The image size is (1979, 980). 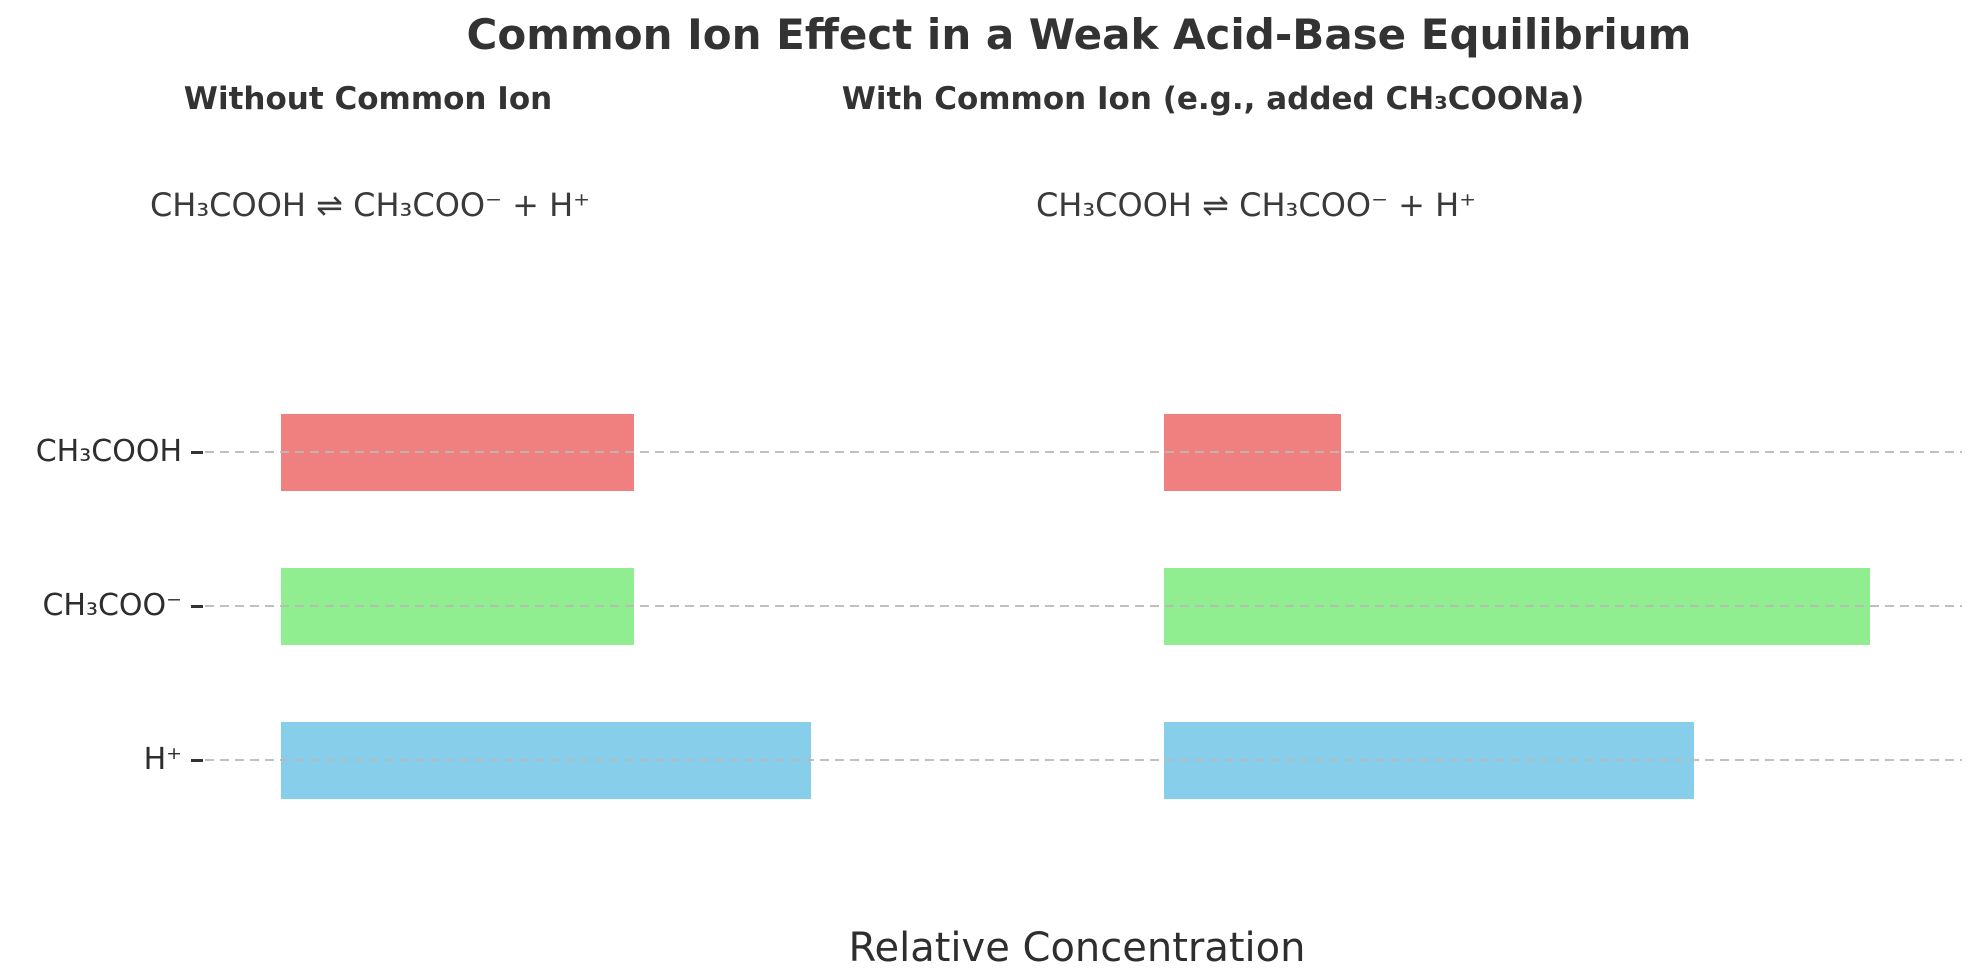 I want to click on y-tick-label-ch3cooh: CH₃COOH, so click(x=108, y=451).